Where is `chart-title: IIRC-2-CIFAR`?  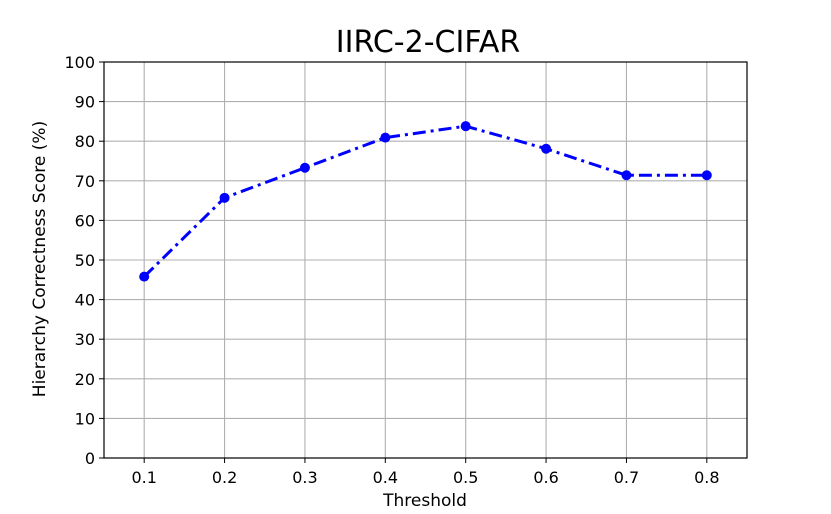
chart-title: IIRC-2-CIFAR is located at coordinates (428, 42).